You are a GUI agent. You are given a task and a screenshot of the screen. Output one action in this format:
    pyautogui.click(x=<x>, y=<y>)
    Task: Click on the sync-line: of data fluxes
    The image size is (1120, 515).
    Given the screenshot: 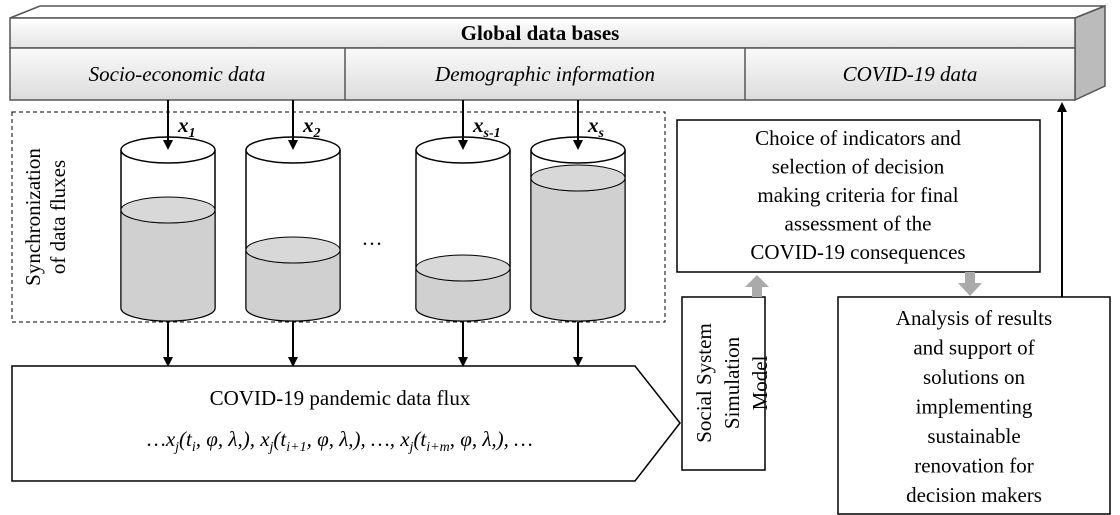 What is the action you would take?
    pyautogui.click(x=58, y=217)
    